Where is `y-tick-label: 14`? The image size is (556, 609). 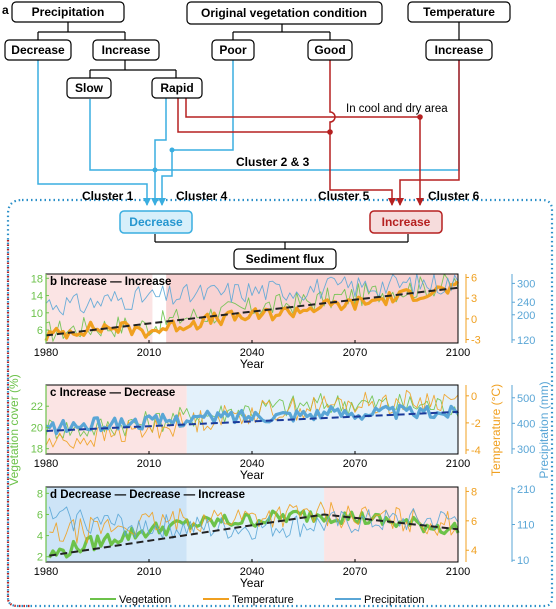
y-tick-label: 14 is located at coordinates (37, 297).